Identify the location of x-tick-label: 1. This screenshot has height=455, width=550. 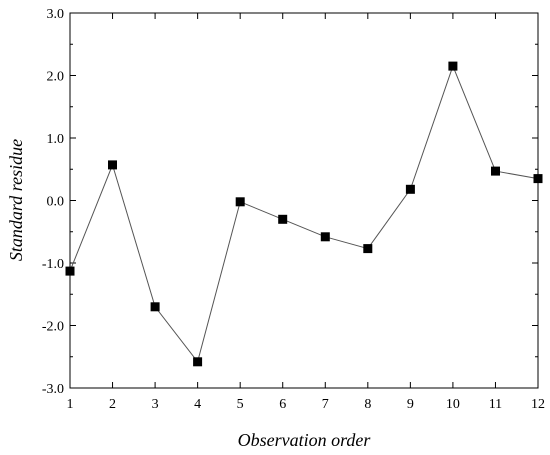
(70, 404).